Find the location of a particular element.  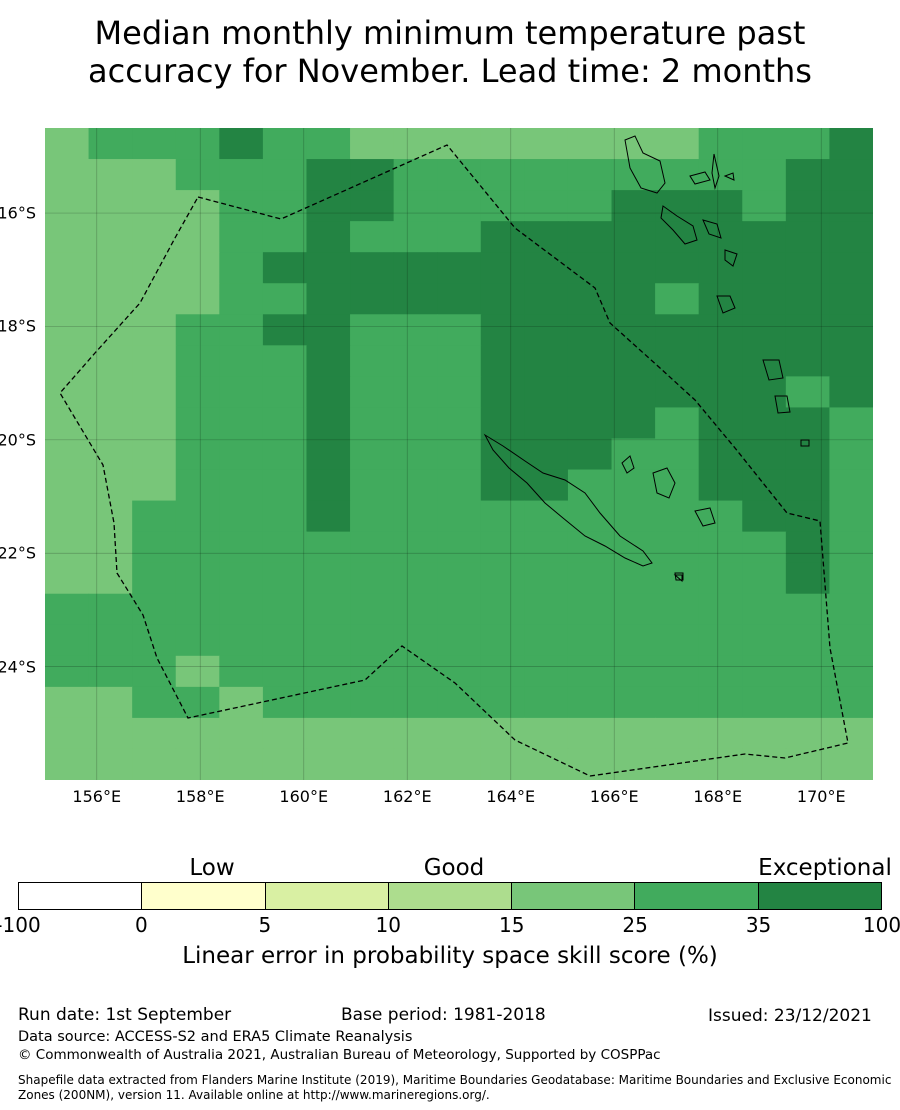

isle-of-pines is located at coordinates (679, 576).